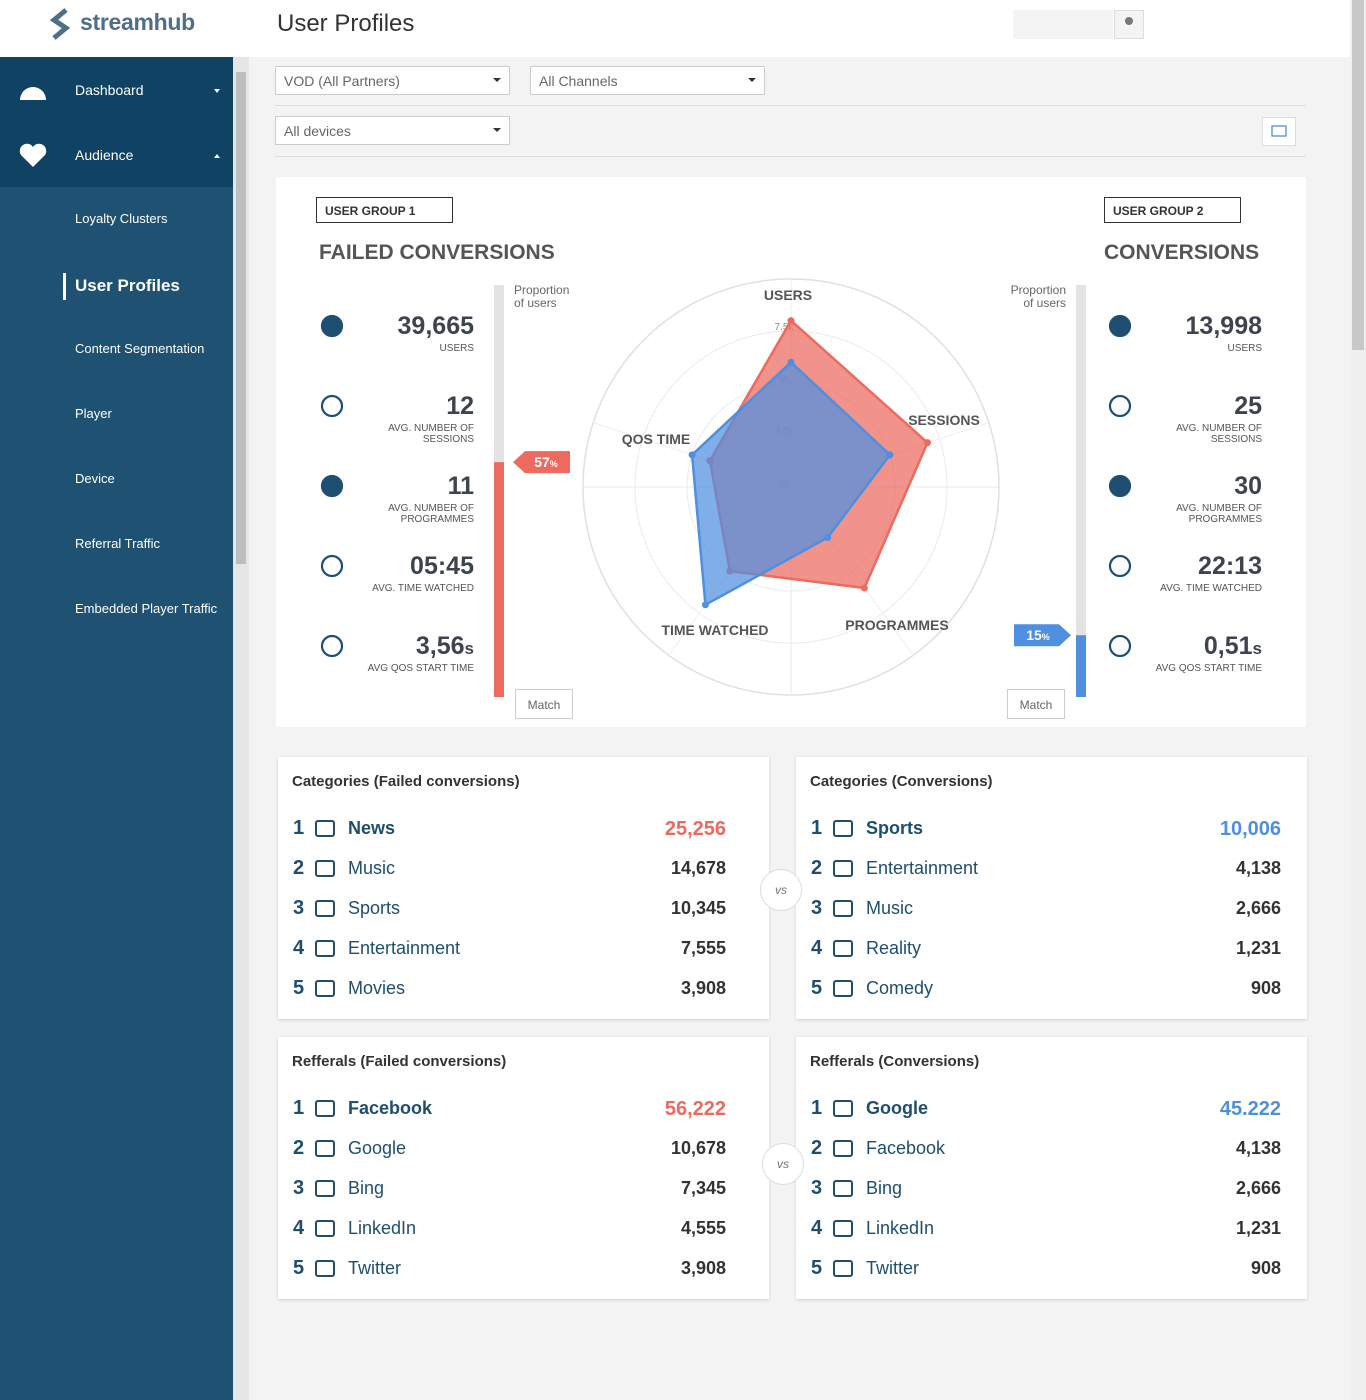  What do you see at coordinates (127, 285) in the screenshot?
I see `nav-subitem: User Profiles` at bounding box center [127, 285].